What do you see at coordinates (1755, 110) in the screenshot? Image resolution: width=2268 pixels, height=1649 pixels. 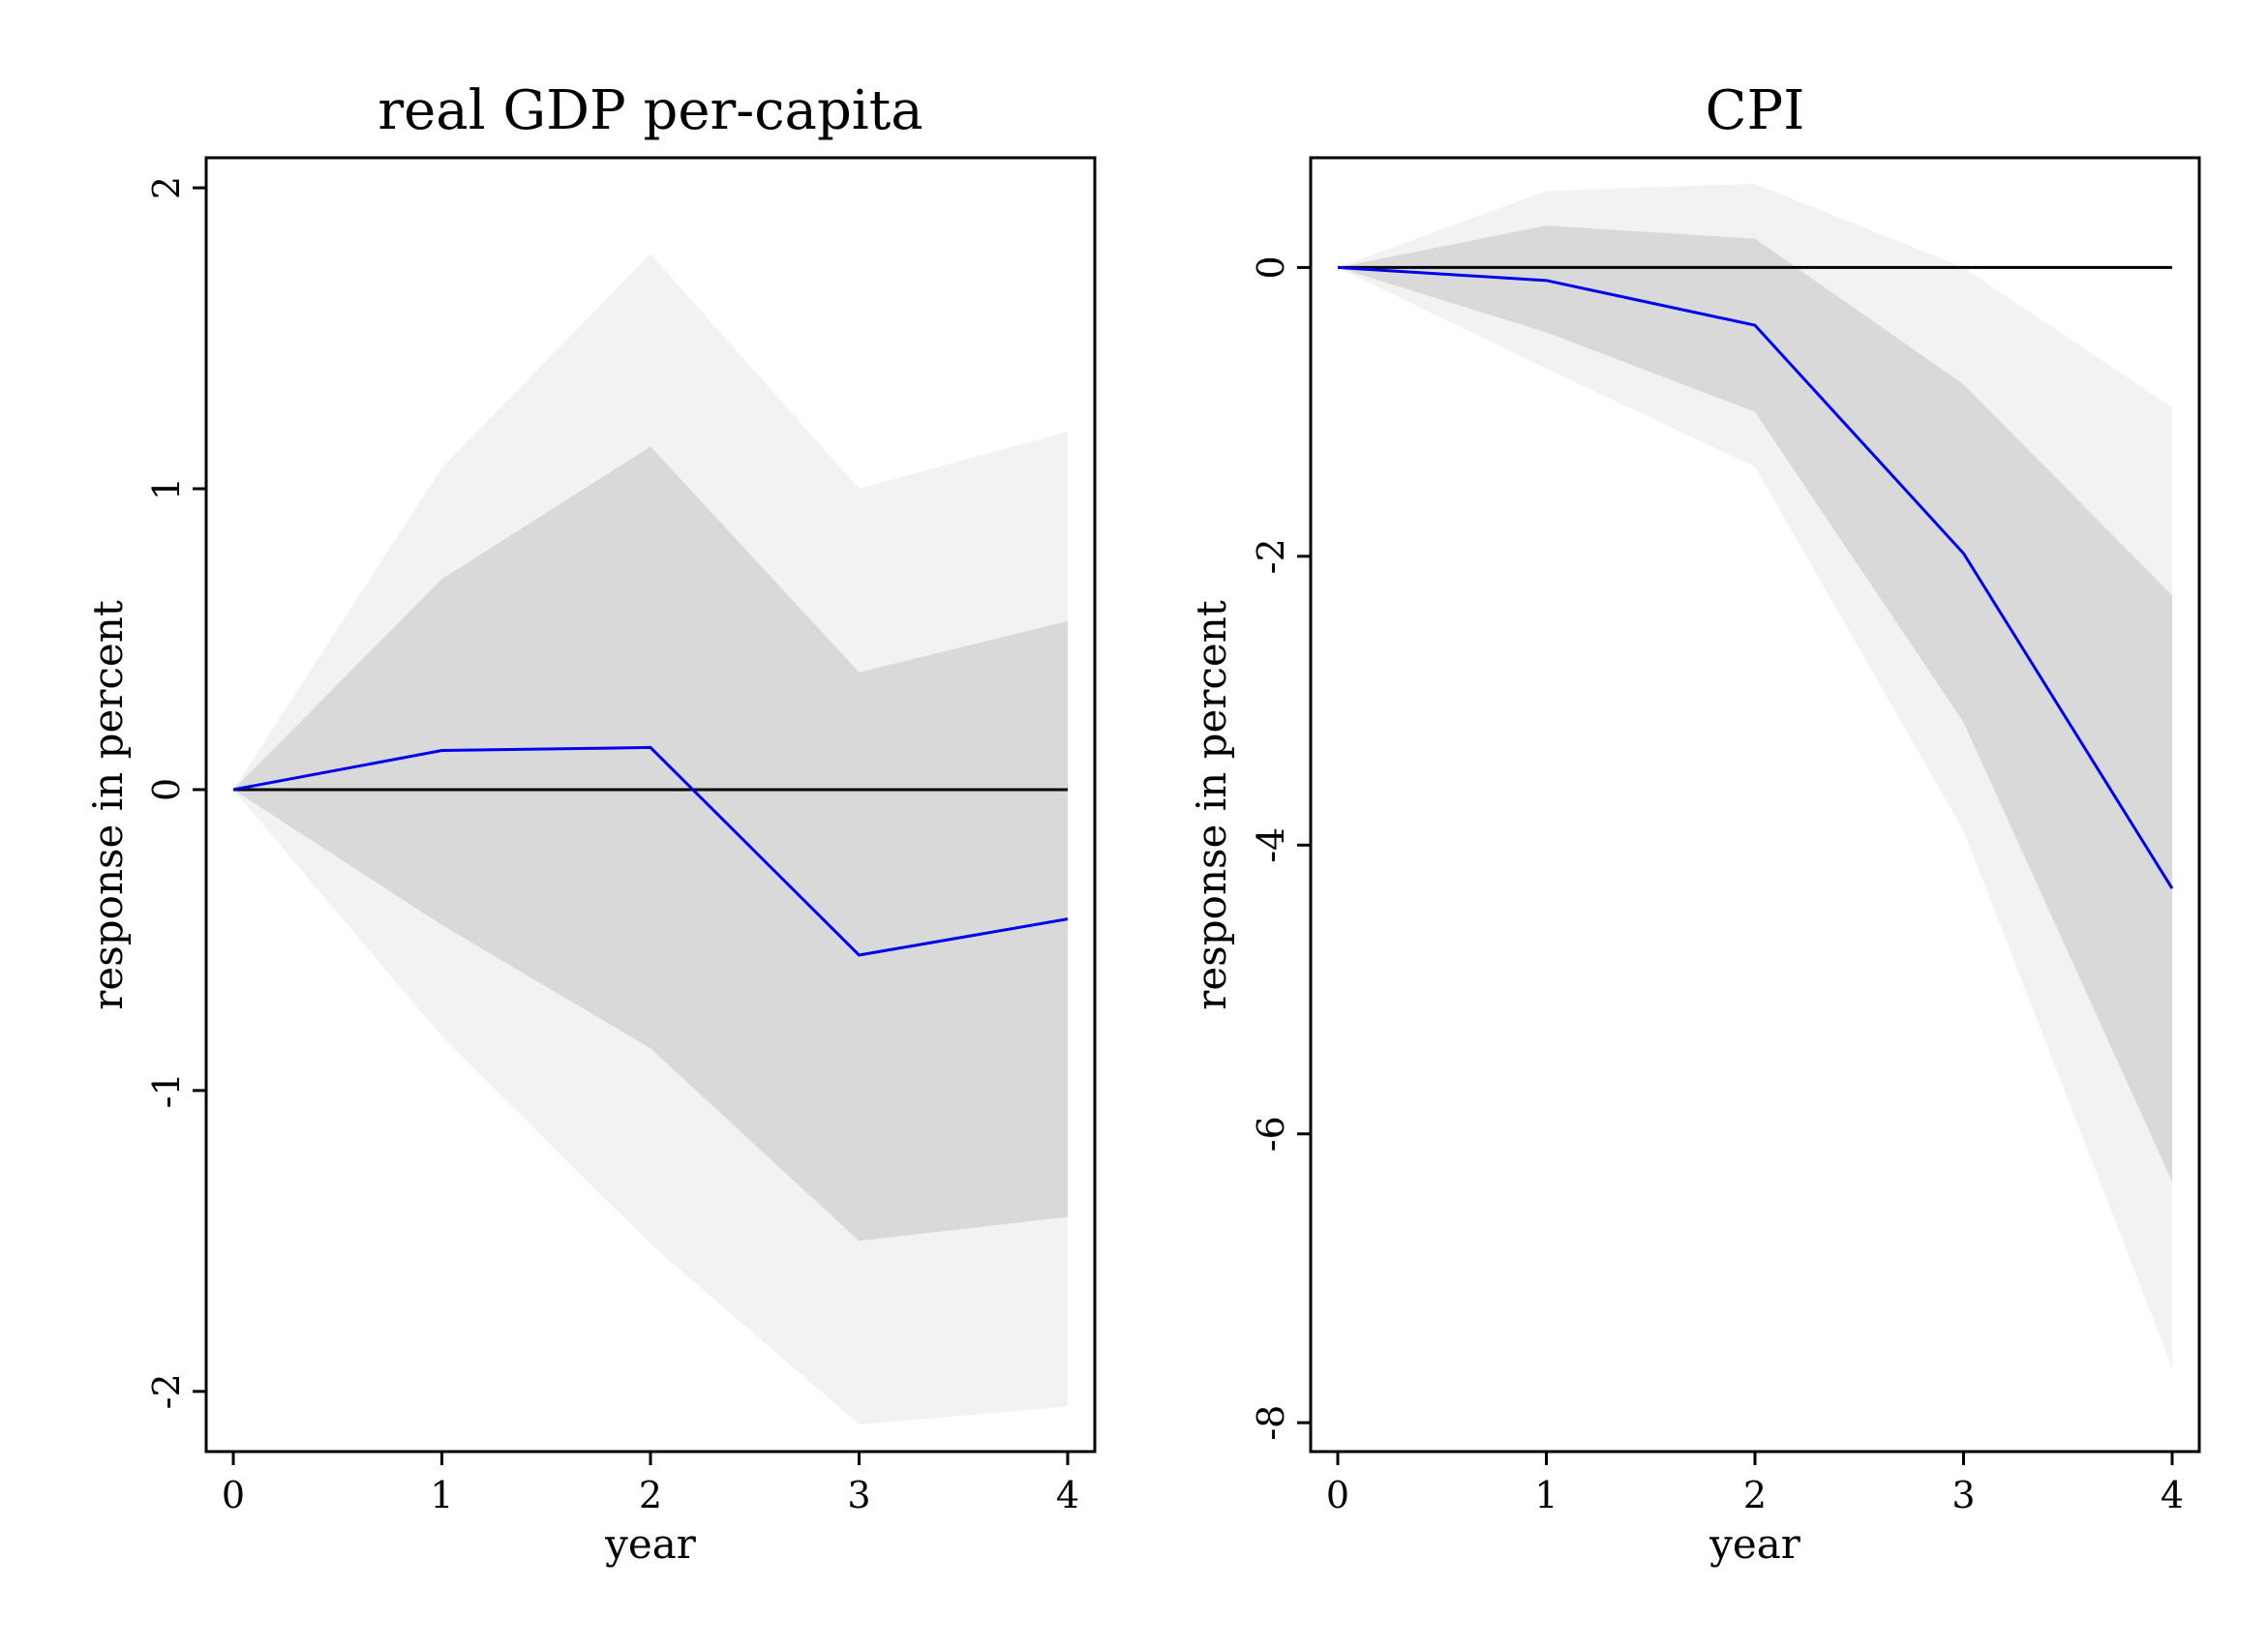 I see `chart-title: CPI` at bounding box center [1755, 110].